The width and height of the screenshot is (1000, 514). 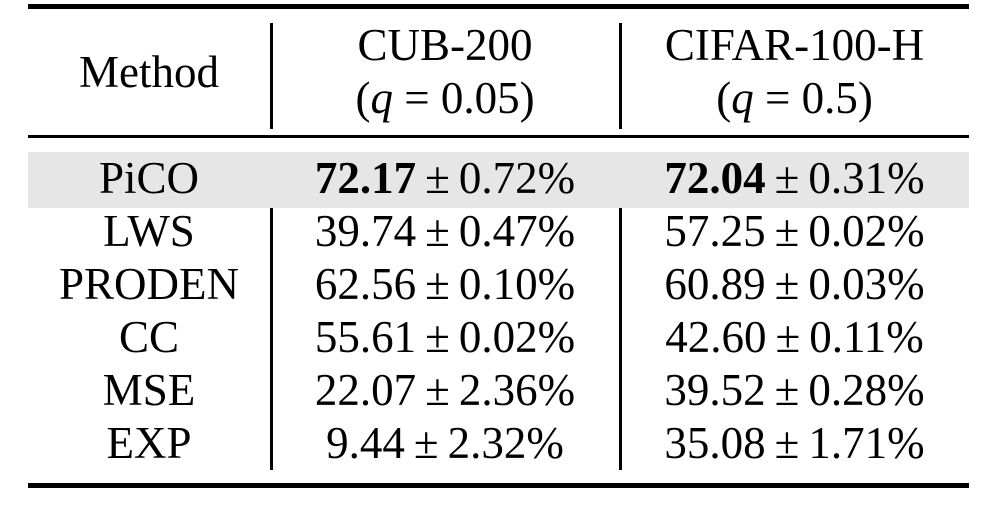 I want to click on method-name: PRODEN, so click(x=149, y=284).